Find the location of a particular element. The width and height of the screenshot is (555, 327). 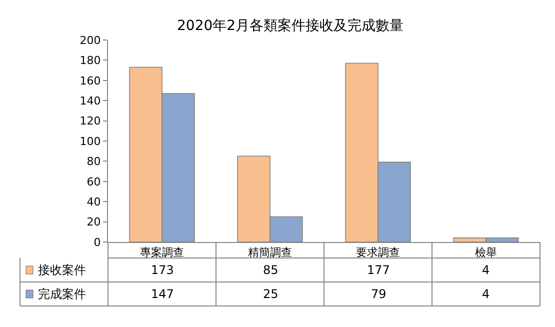

y-tick-label: 20 is located at coordinates (93, 222).